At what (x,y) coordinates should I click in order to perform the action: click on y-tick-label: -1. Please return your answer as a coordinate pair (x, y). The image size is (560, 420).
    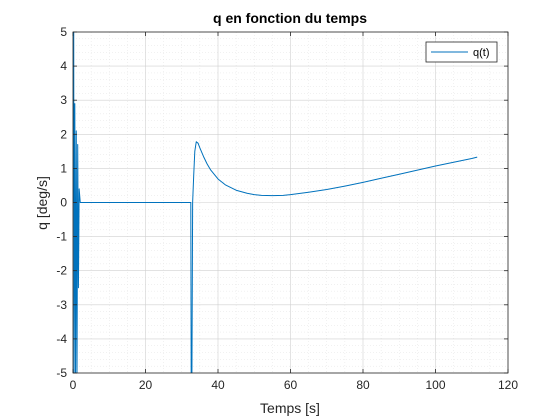
    Looking at the image, I should click on (61, 237).